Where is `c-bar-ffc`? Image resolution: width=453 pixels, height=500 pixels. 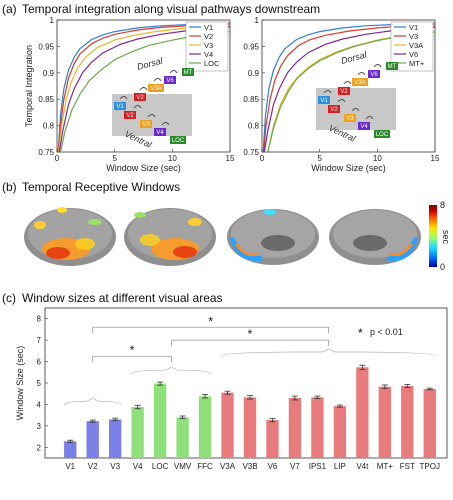 c-bar-ffc is located at coordinates (205, 427).